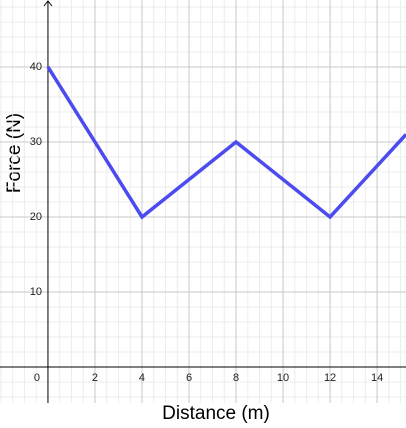  I want to click on x-tick-label: 4, so click(142, 378).